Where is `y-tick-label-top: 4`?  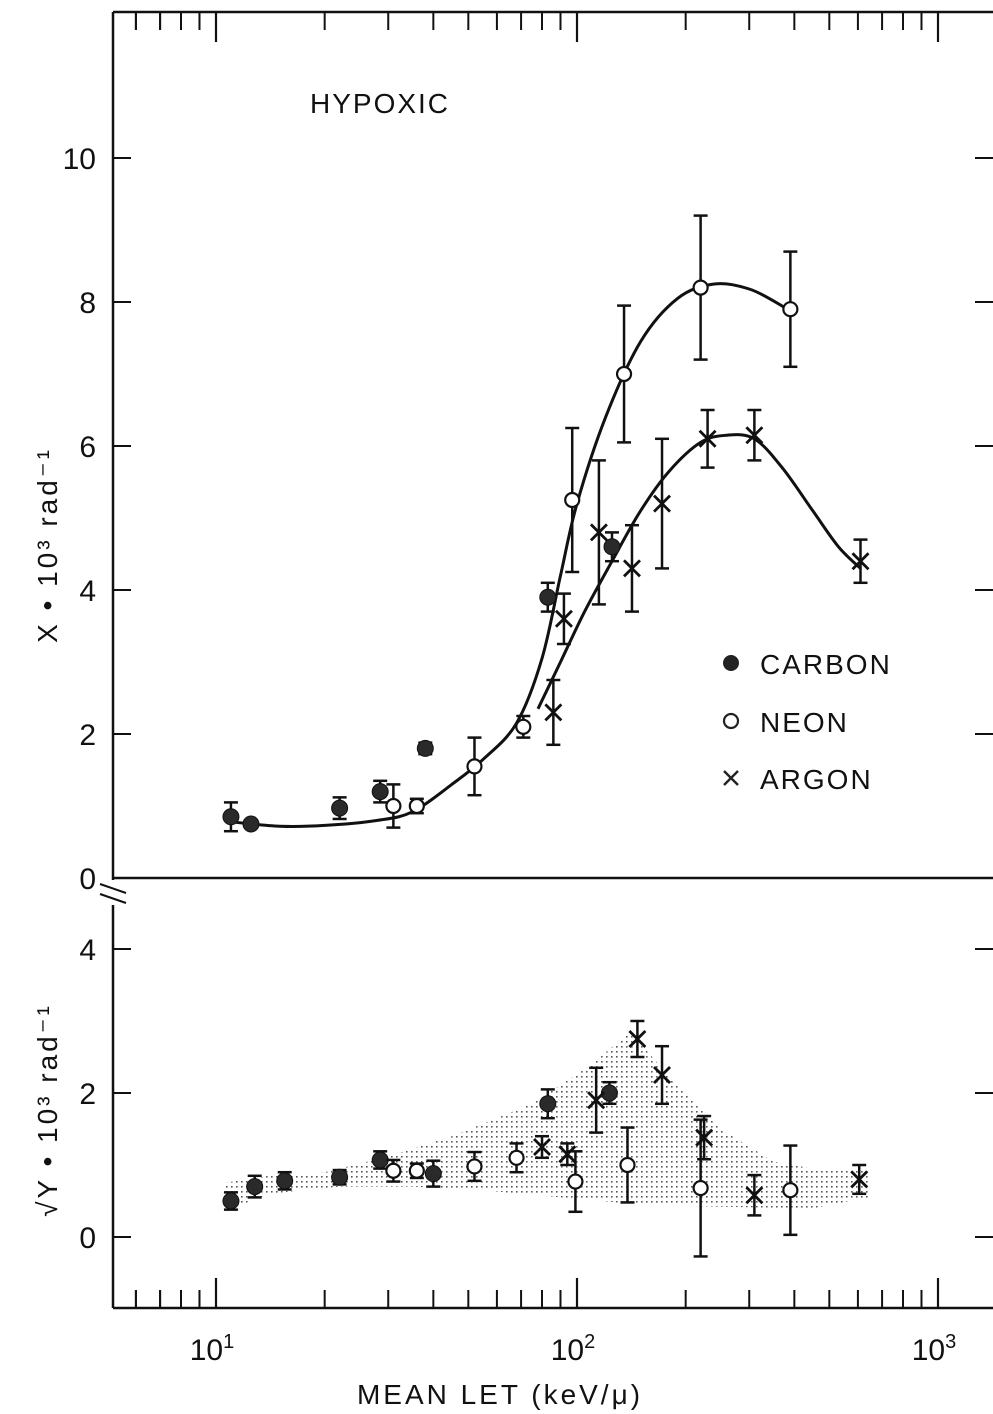
y-tick-label-top: 4 is located at coordinates (87, 591).